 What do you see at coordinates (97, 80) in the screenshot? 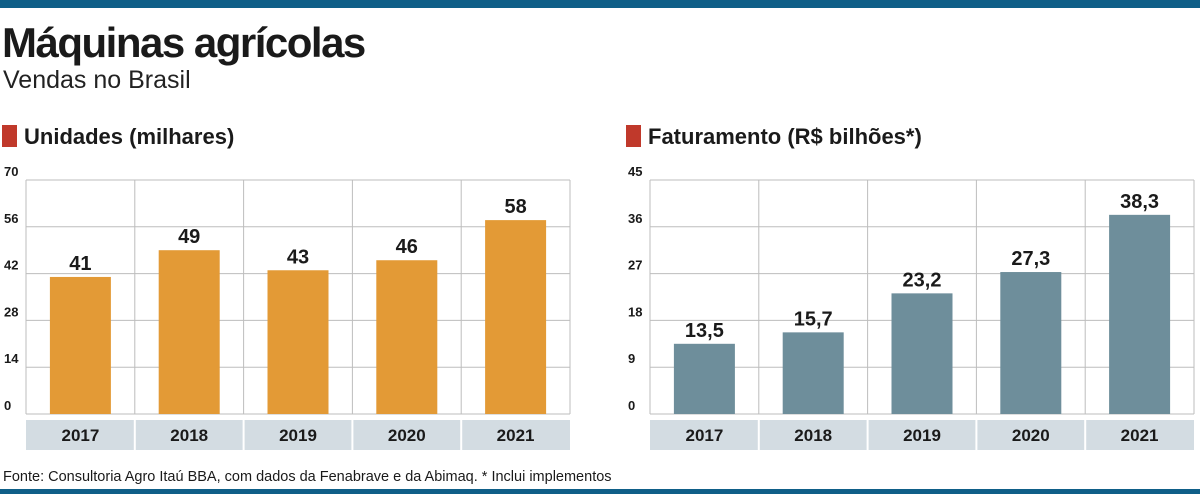
I see `page-subtitle: Vendas no Brasil` at bounding box center [97, 80].